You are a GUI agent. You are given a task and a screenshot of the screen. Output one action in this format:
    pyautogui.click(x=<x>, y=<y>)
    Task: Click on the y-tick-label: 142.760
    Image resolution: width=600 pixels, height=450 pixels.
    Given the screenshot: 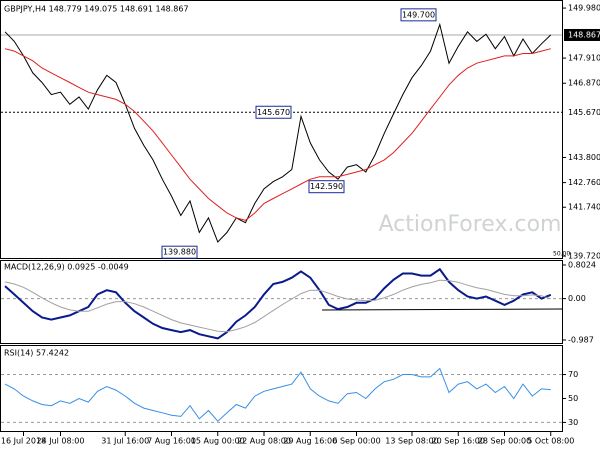 What is the action you would take?
    pyautogui.click(x=584, y=182)
    